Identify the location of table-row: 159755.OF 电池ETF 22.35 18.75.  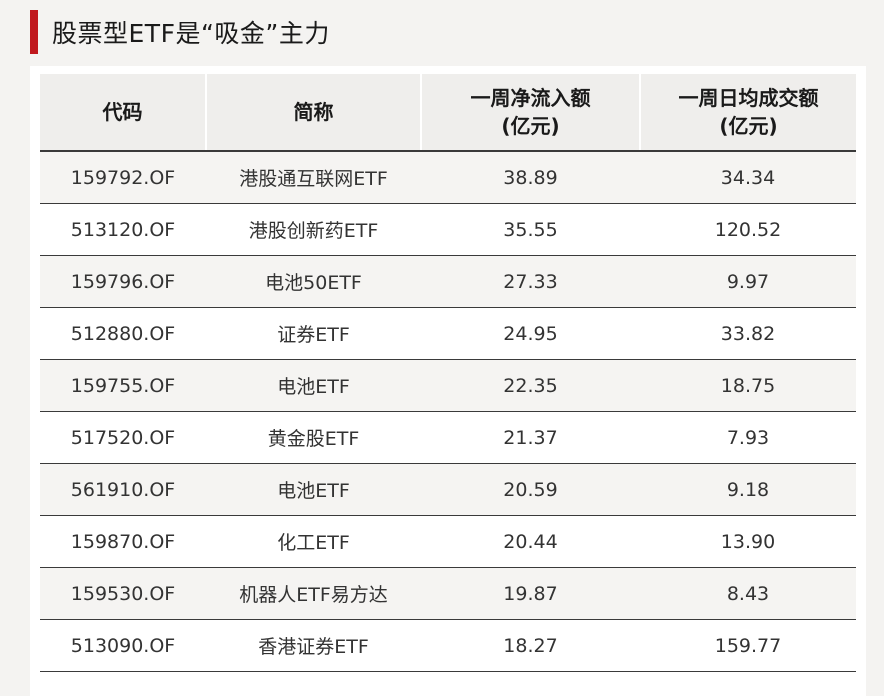
(448, 385).